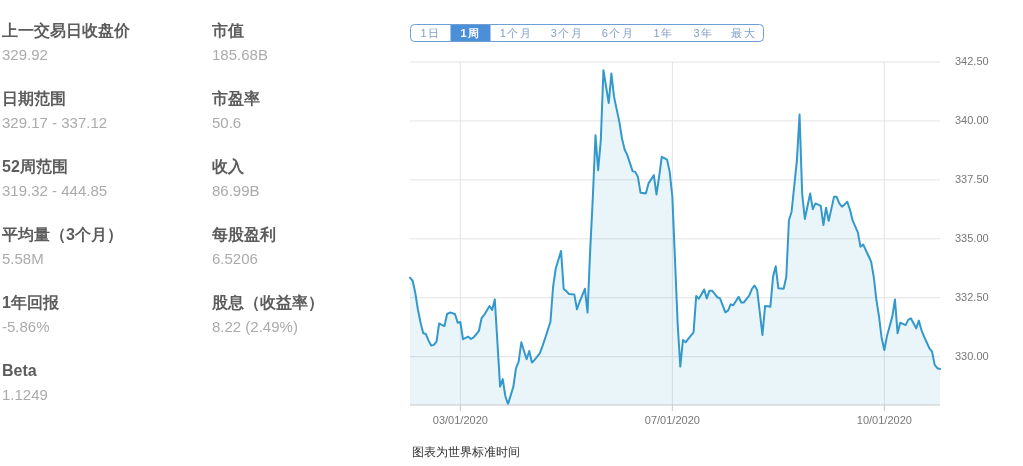 This screenshot has height=466, width=1023. What do you see at coordinates (35, 166) in the screenshot?
I see `text: 52周范围` at bounding box center [35, 166].